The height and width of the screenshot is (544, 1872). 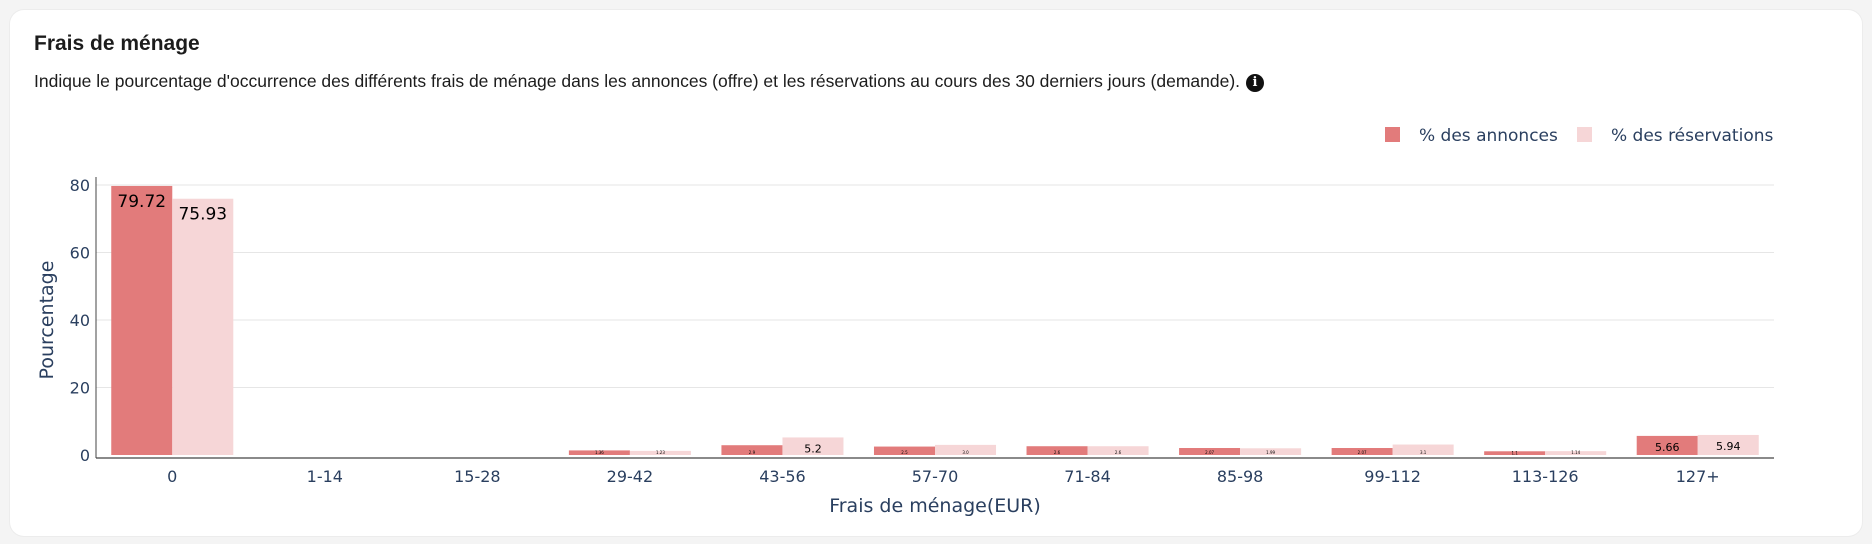 What do you see at coordinates (477, 476) in the screenshot?
I see `x-tick-label: 15-28` at bounding box center [477, 476].